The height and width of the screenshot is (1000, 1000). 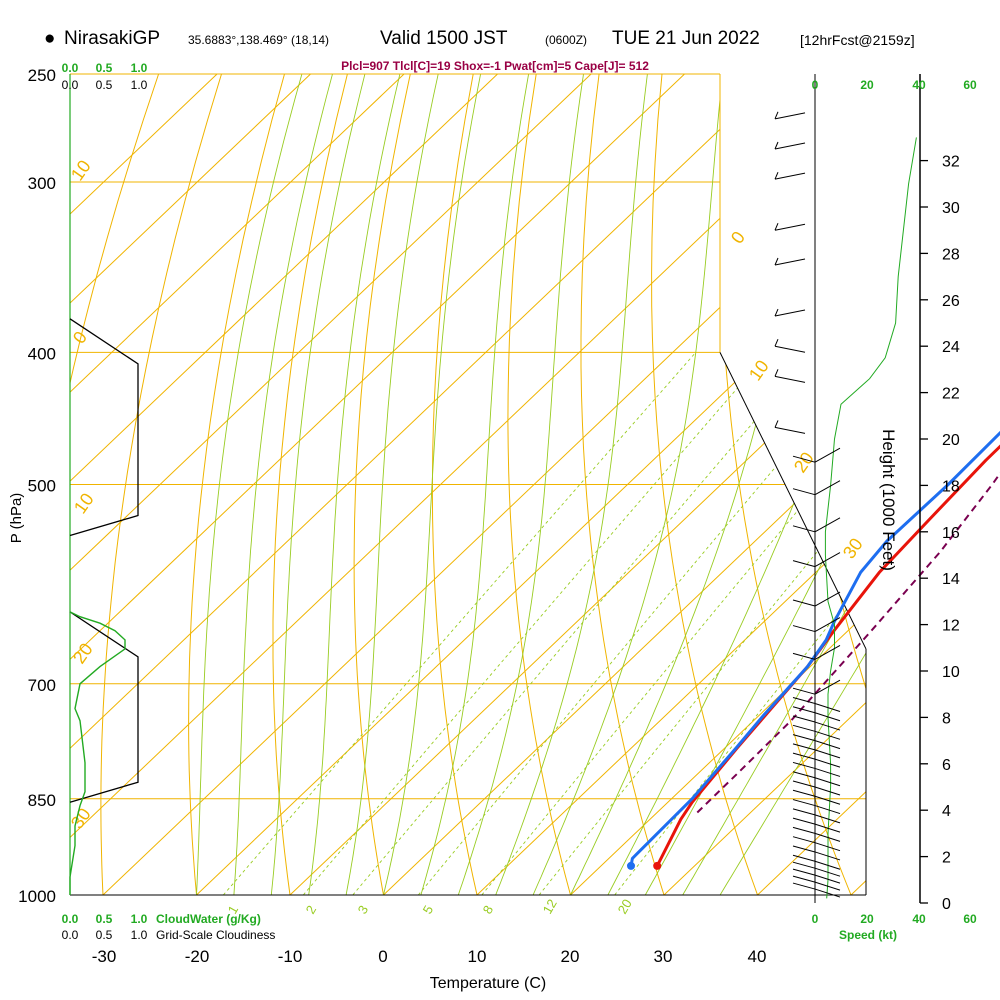 I want to click on valid-time: Valid 1500 JST, so click(x=444, y=38).